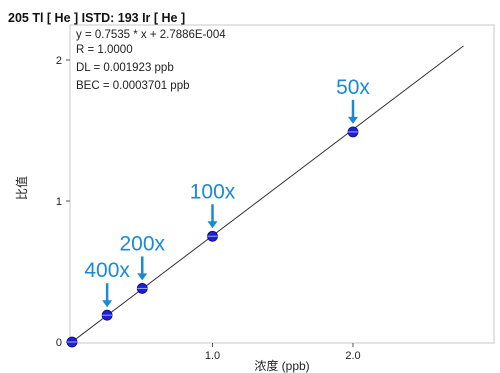 This screenshot has width=500, height=373. Describe the element at coordinates (104, 50) in the screenshot. I see `r-value: R = 1.0000` at that location.